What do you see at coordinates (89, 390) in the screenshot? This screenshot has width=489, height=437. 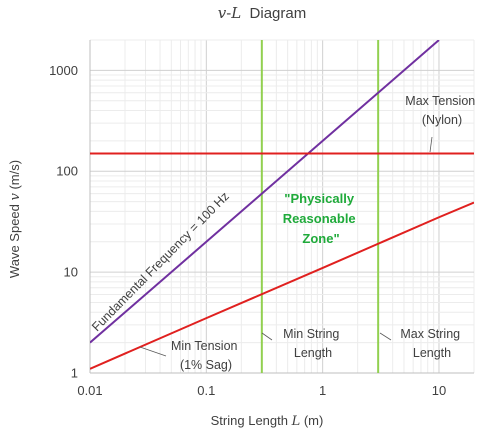 I see `x-tick-label: 0.01` at bounding box center [89, 390].